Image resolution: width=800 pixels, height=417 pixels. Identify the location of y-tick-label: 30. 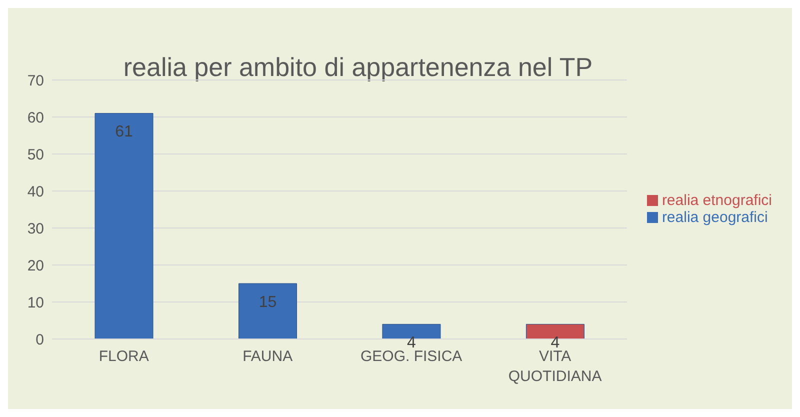
(35, 229).